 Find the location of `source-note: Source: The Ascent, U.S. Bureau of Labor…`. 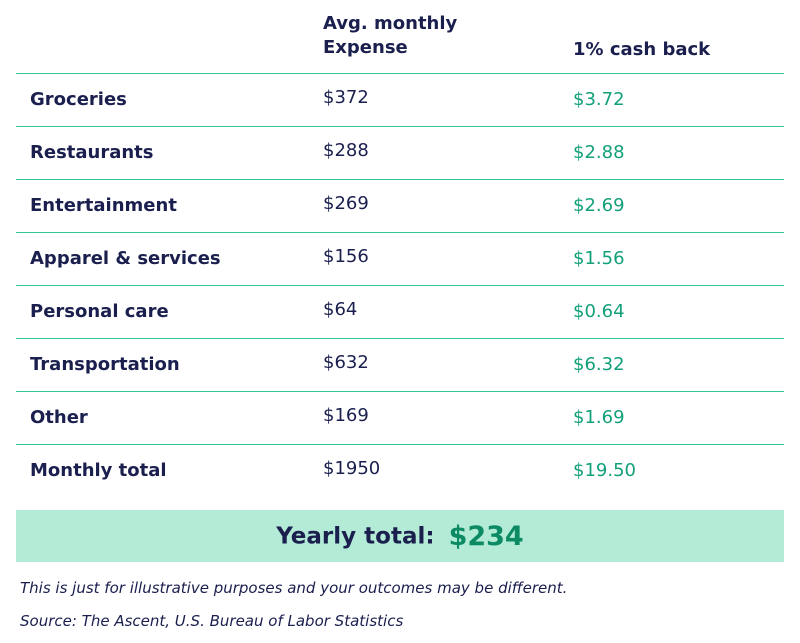

source-note: Source: The Ascent, U.S. Bureau of Labor… is located at coordinates (212, 621).